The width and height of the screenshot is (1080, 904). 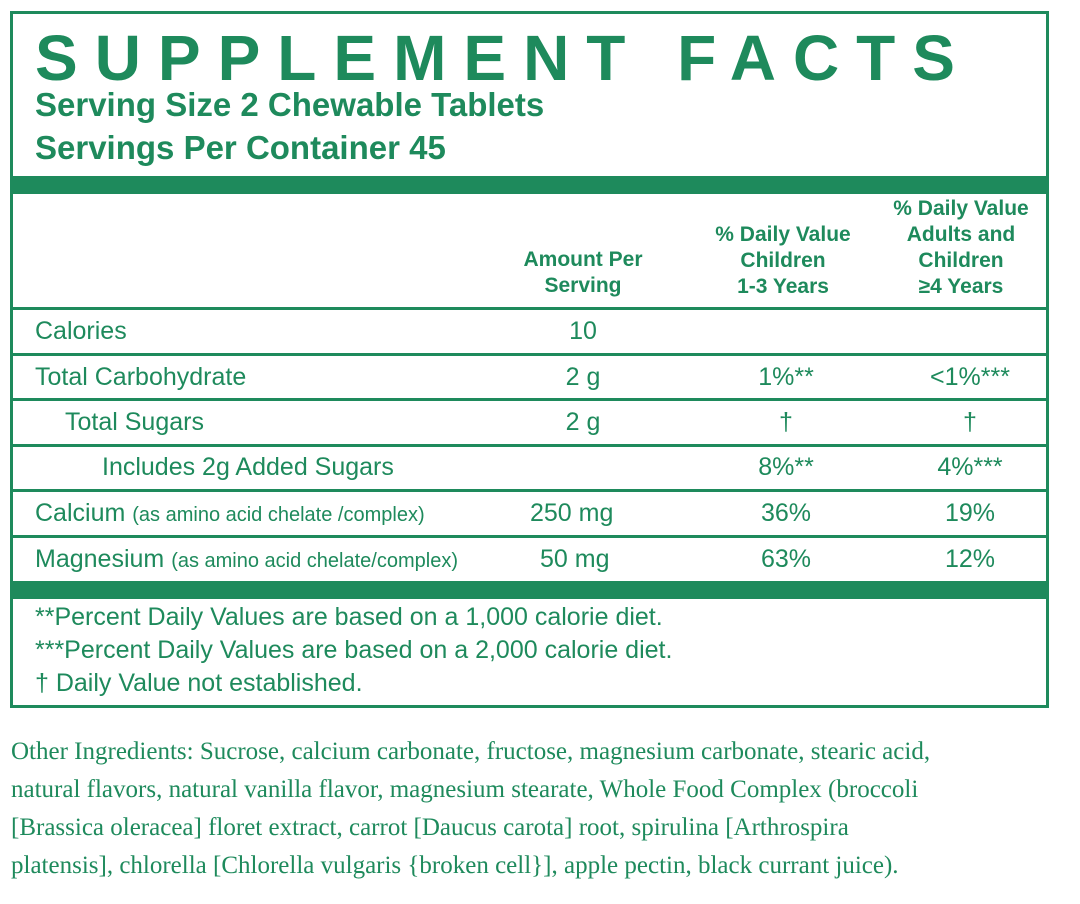 I want to click on nutrient-detail: (as amino acid chelate/complex), so click(x=314, y=561).